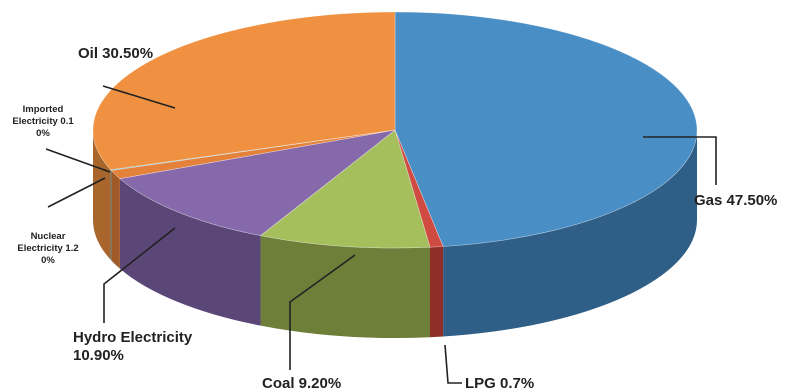  I want to click on pie-side-nuclear, so click(115, 219).